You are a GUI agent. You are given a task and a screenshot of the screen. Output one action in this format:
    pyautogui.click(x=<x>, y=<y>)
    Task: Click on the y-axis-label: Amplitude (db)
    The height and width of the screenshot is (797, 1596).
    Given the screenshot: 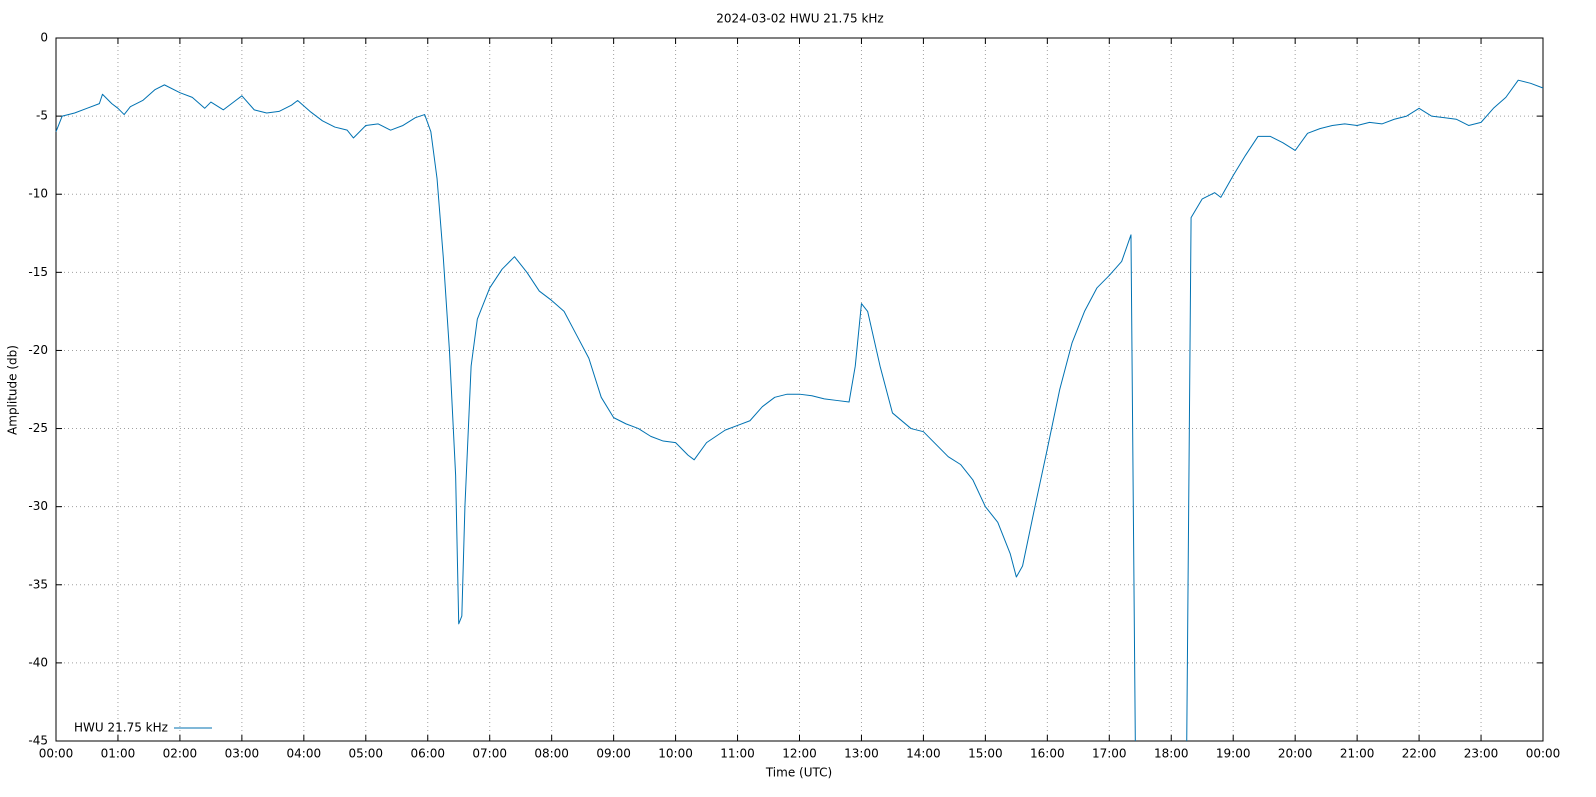 What is the action you would take?
    pyautogui.click(x=13, y=390)
    